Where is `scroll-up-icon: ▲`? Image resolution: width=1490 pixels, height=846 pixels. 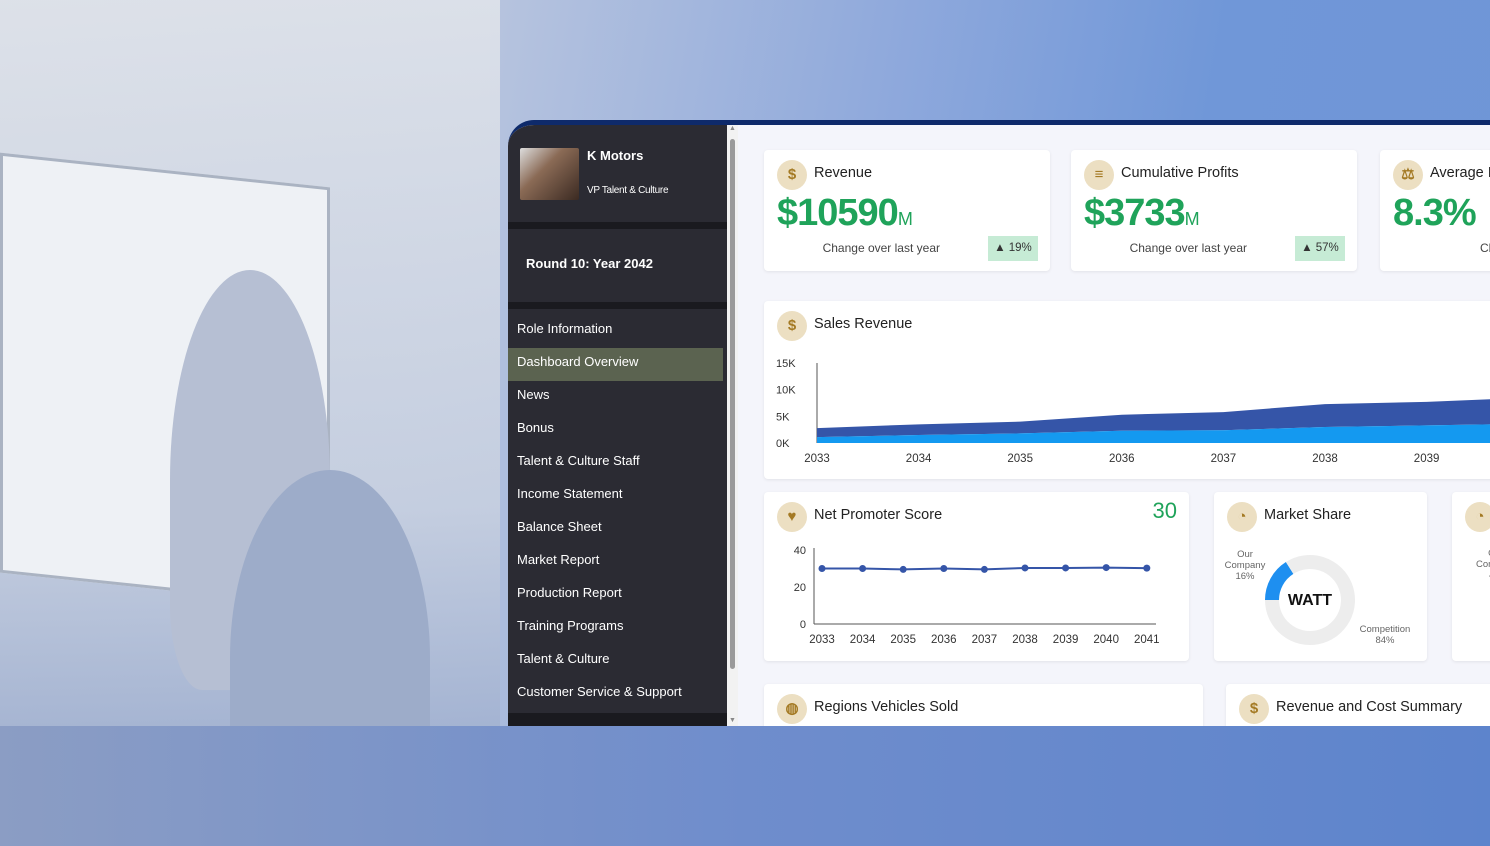 scroll-up-icon: ▲ is located at coordinates (732, 128).